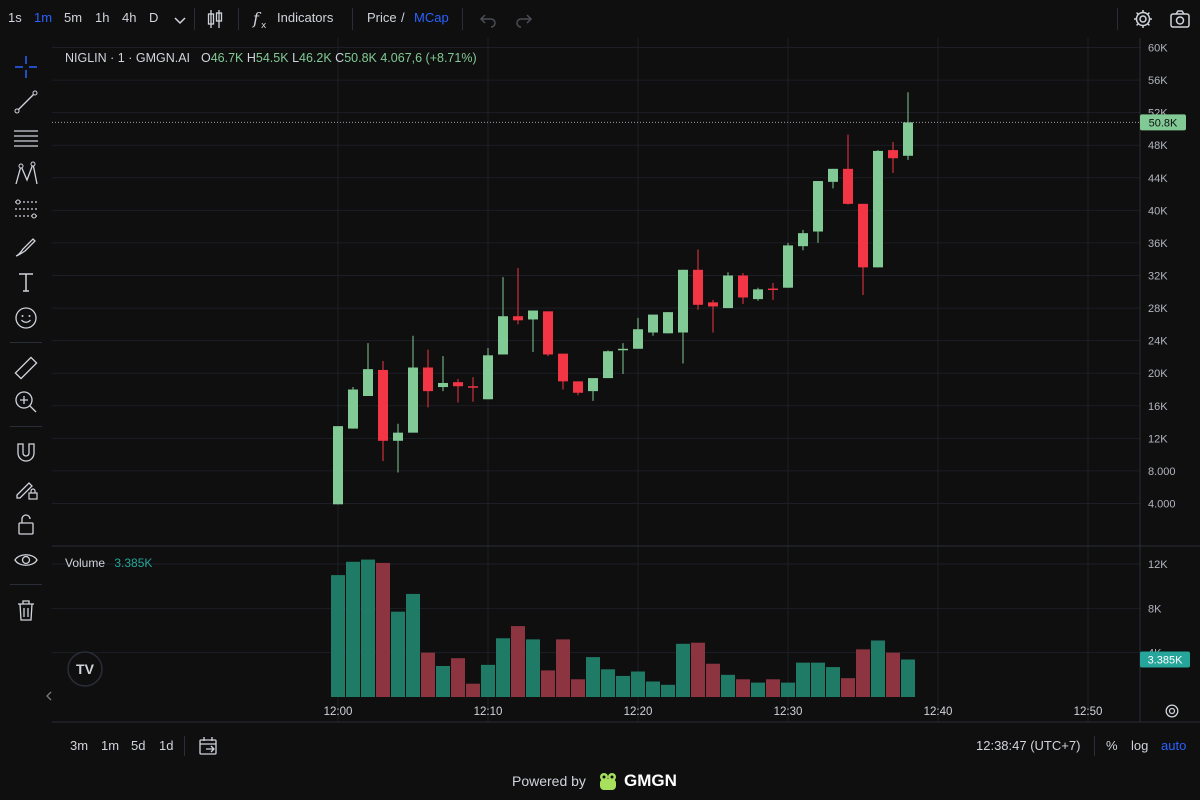 The width and height of the screenshot is (1200, 800). What do you see at coordinates (128, 58) in the screenshot?
I see `symbol-title: NIGLIN · 1 · GMGN.AI` at bounding box center [128, 58].